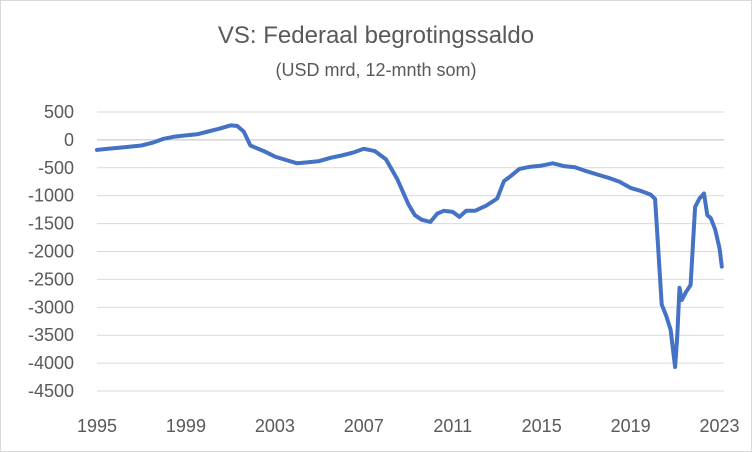 The image size is (752, 452). I want to click on y-tick-label: -4500, so click(51, 391).